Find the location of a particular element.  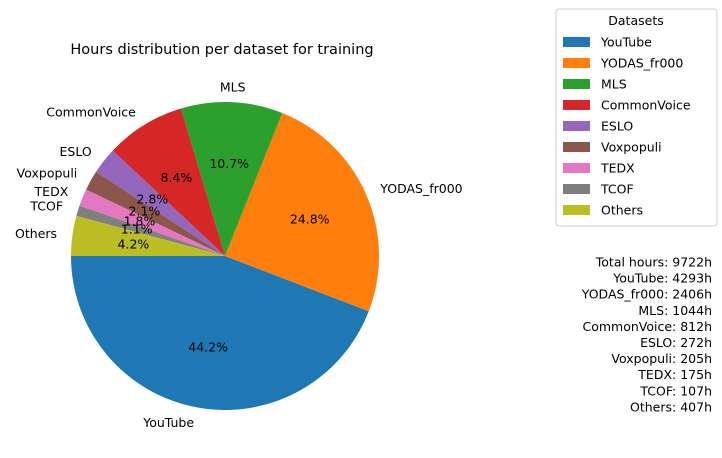

summary-line: YODAS_fr000: 2406h is located at coordinates (646, 294).